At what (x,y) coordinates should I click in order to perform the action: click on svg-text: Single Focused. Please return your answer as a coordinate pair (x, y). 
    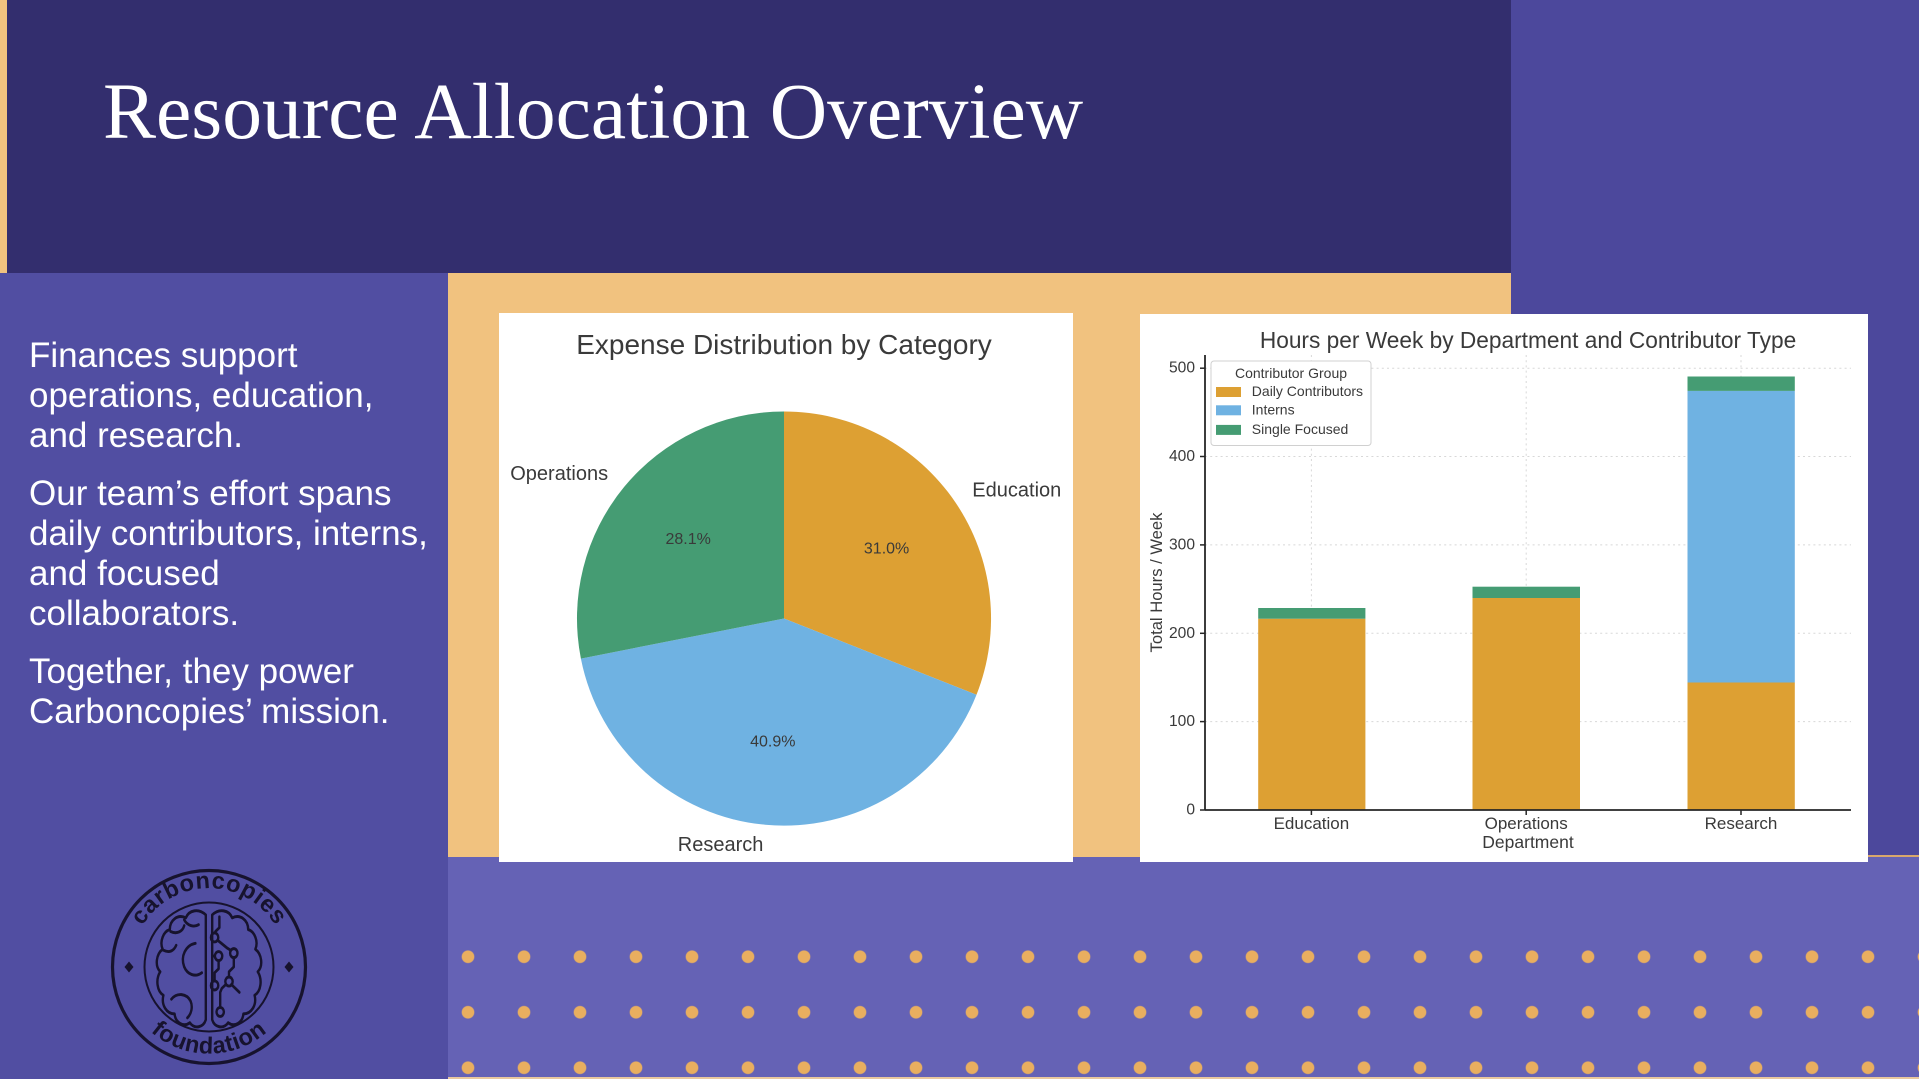
    Looking at the image, I should click on (1300, 429).